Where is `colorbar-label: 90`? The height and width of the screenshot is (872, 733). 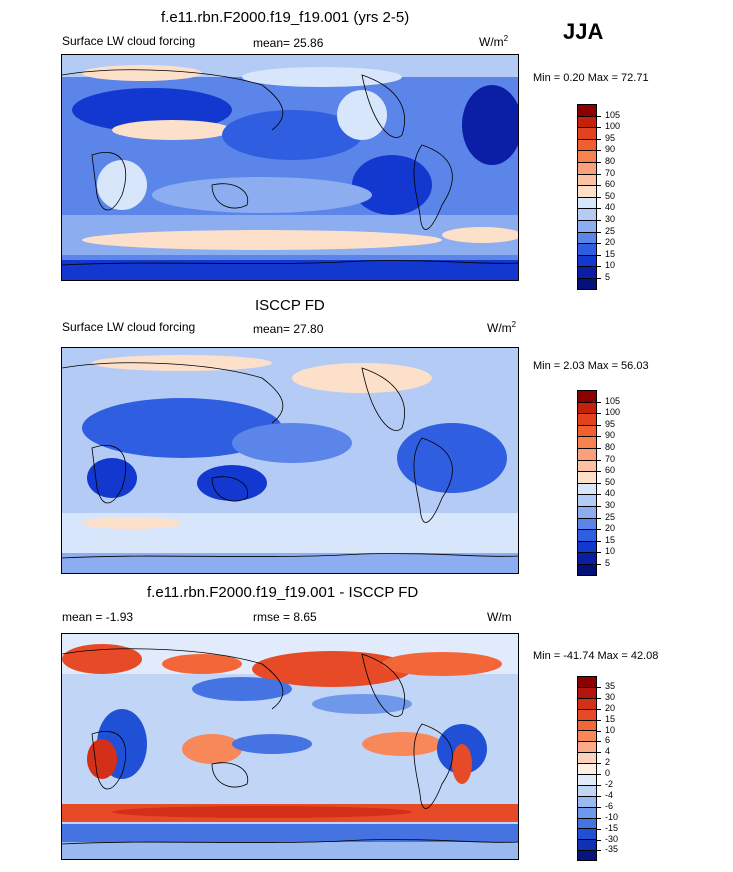 colorbar-label: 90 is located at coordinates (610, 435).